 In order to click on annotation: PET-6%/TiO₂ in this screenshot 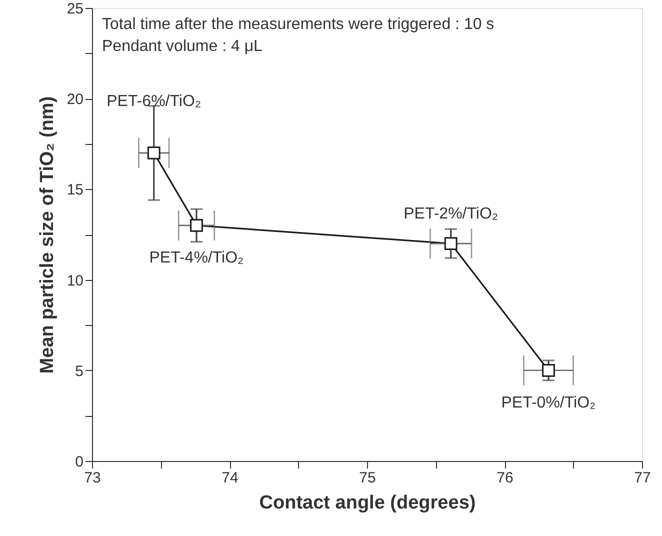, I will do `click(154, 101)`.